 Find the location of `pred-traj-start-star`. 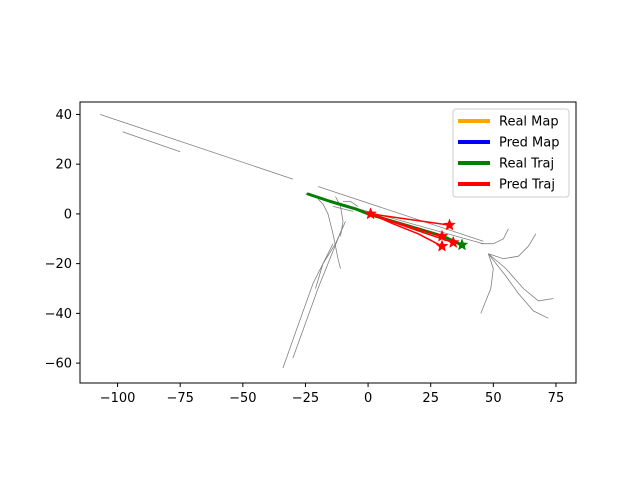

pred-traj-start-star is located at coordinates (370, 213).